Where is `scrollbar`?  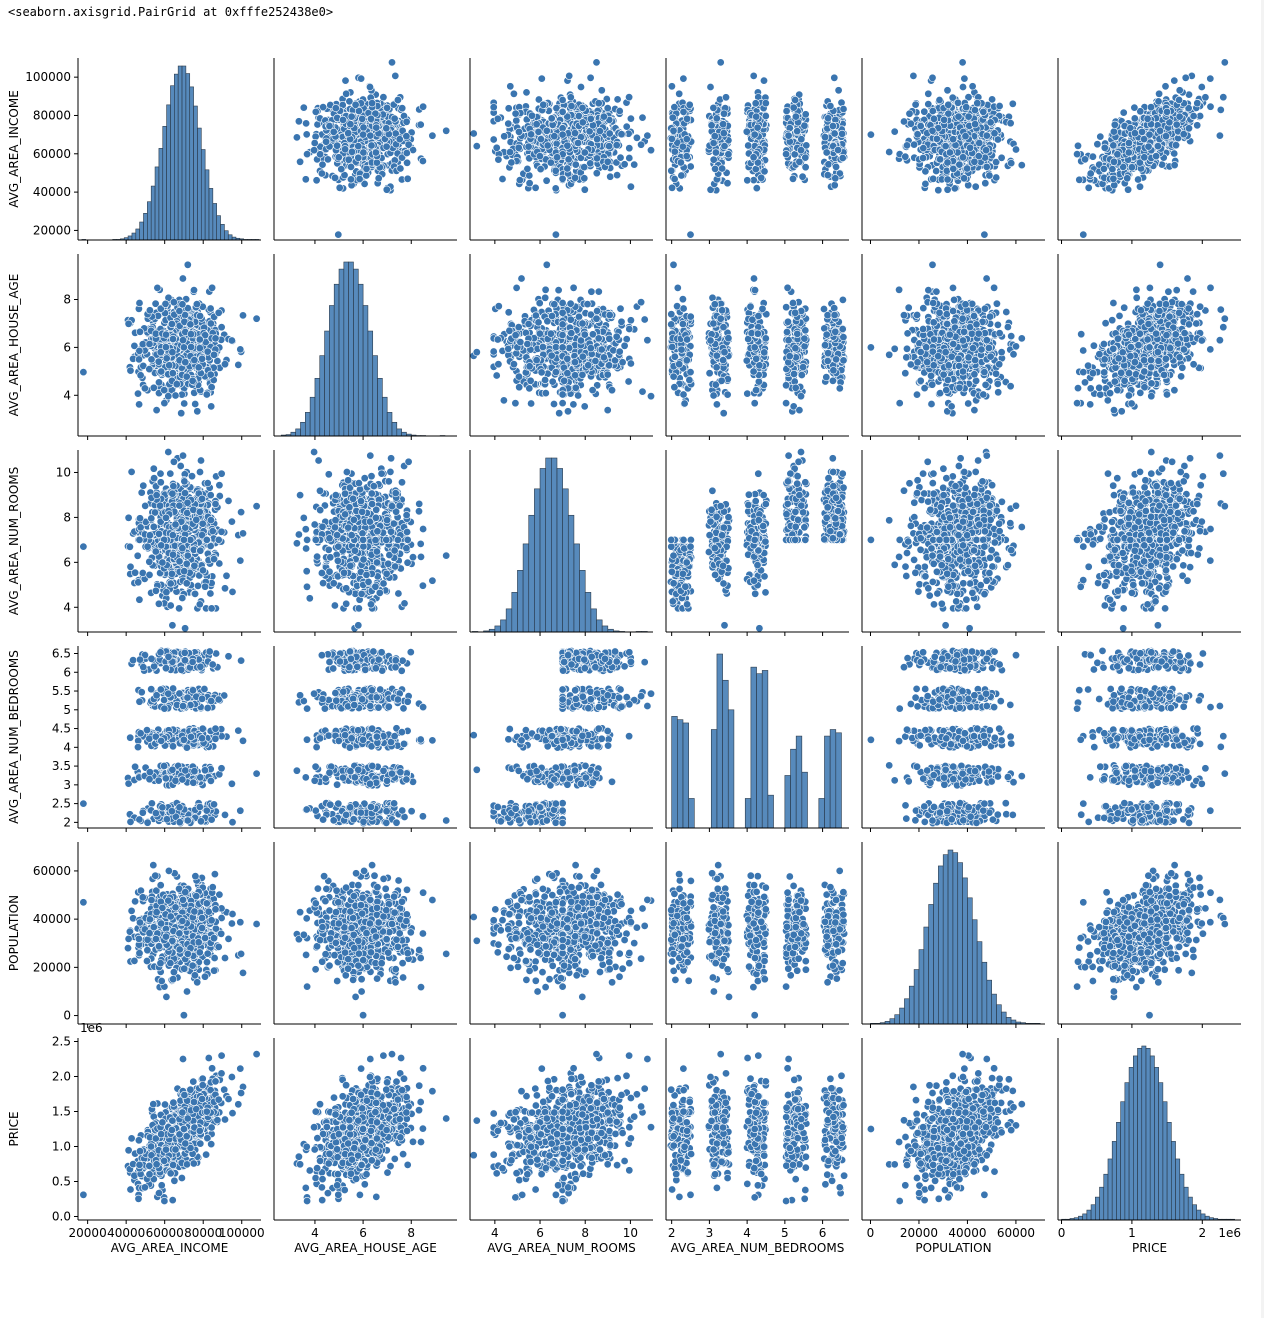 scrollbar is located at coordinates (1262, 659).